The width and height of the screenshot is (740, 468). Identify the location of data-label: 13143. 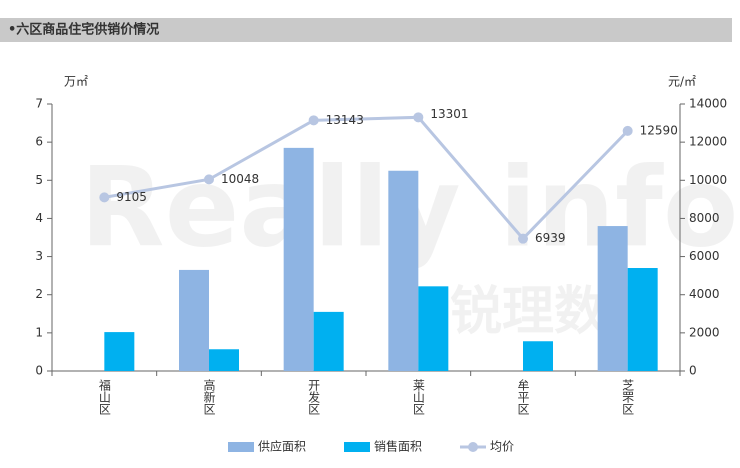
(345, 120).